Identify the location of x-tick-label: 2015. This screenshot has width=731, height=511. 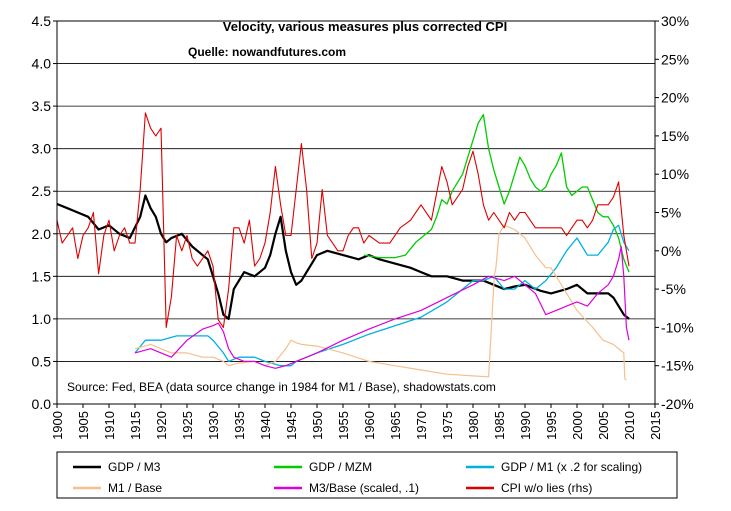
(655, 425).